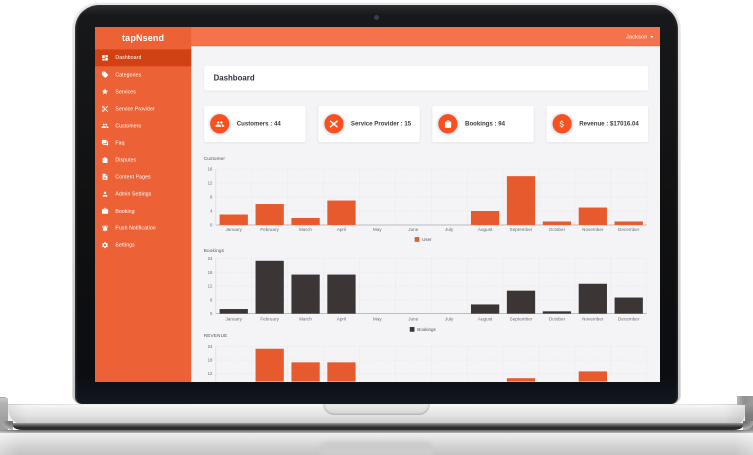 This screenshot has height=455, width=753. Describe the element at coordinates (209, 169) in the screenshot. I see `svg-text: 16` at that location.